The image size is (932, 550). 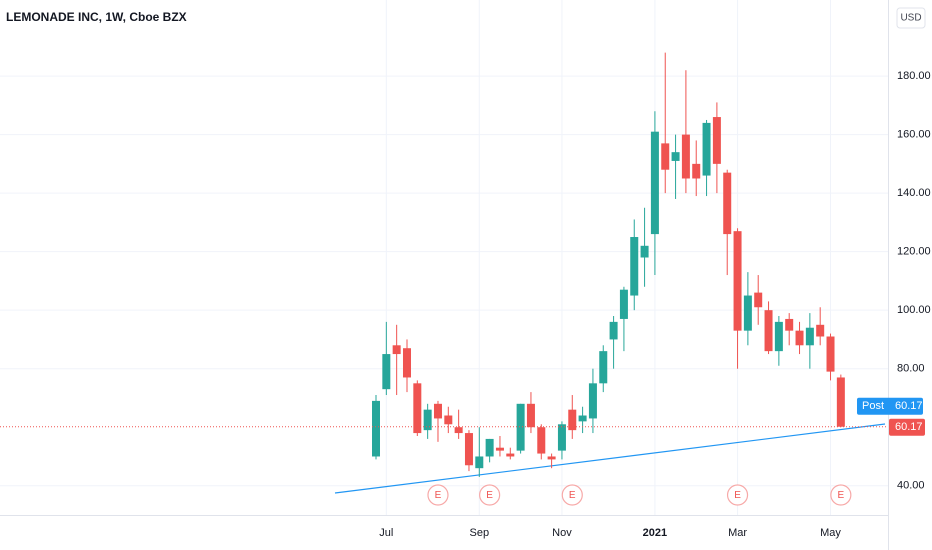 What do you see at coordinates (911, 369) in the screenshot?
I see `y-tick-label: 80.00` at bounding box center [911, 369].